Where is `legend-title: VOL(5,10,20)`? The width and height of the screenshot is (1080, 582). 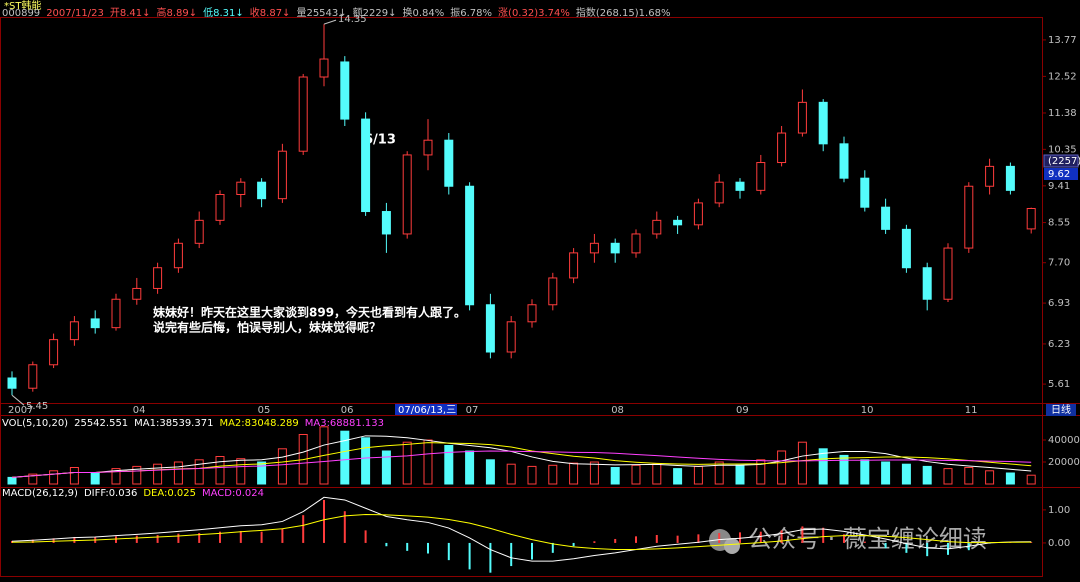
legend-title: VOL(5,10,20) is located at coordinates (35, 423).